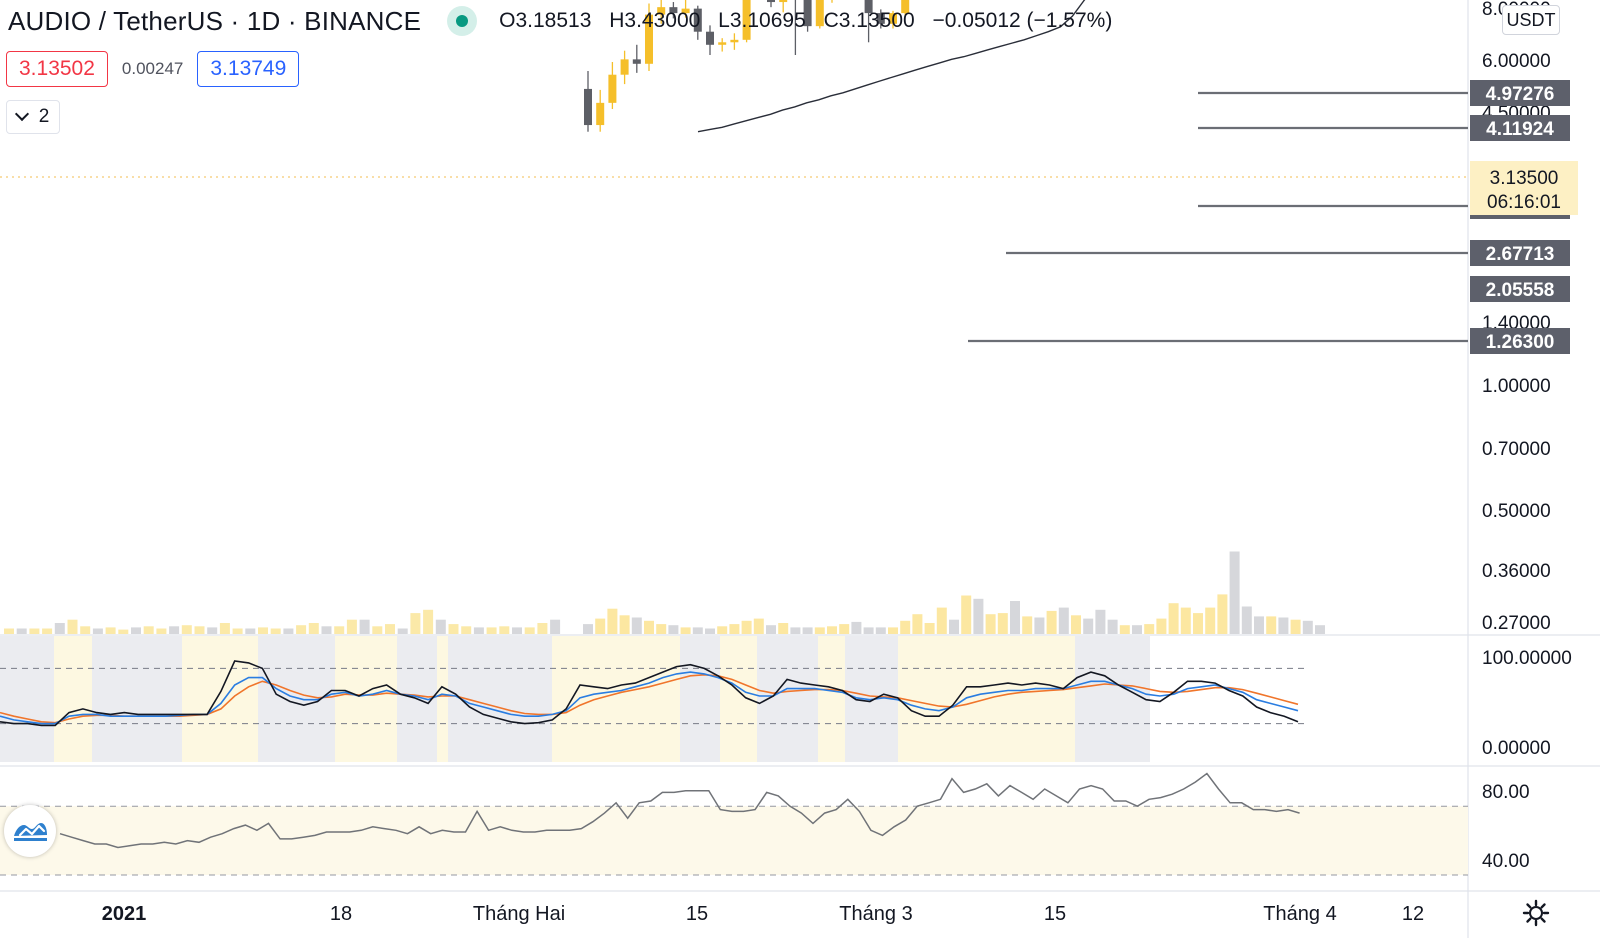 The image size is (1600, 938). I want to click on stoch-oscillator-line, so click(649, 693).